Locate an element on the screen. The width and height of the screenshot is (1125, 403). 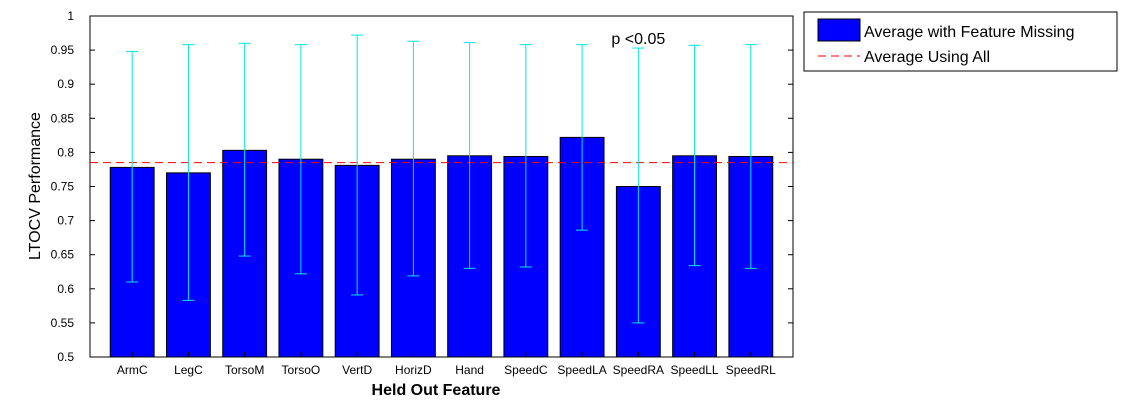
y-tick-label-0.65: 0.65 is located at coordinates (63, 255).